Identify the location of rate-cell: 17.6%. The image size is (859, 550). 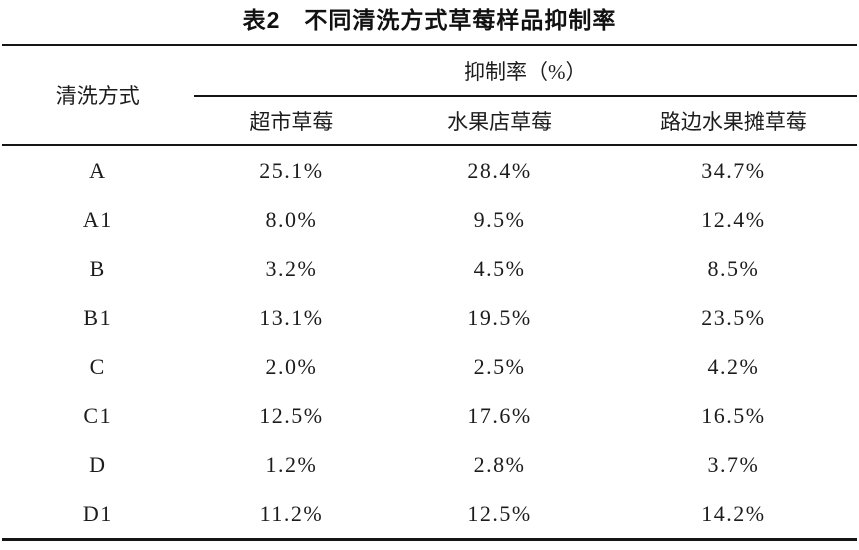
(499, 415).